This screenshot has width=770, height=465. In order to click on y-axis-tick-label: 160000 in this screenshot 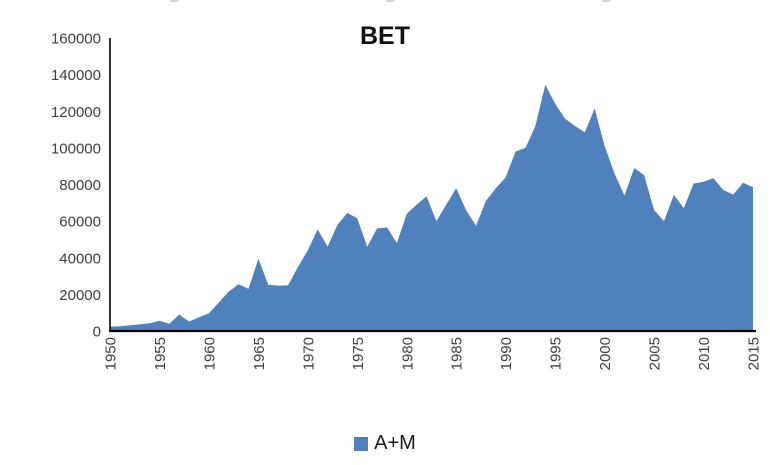, I will do `click(76, 39)`.